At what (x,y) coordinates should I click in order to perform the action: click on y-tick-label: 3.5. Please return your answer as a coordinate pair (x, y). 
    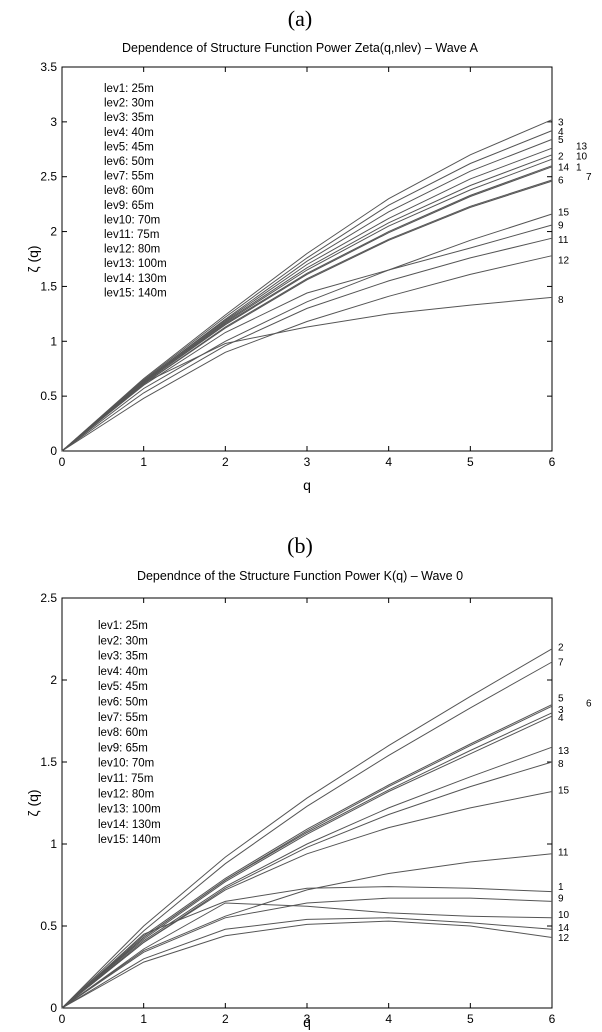
    Looking at the image, I should click on (48, 67).